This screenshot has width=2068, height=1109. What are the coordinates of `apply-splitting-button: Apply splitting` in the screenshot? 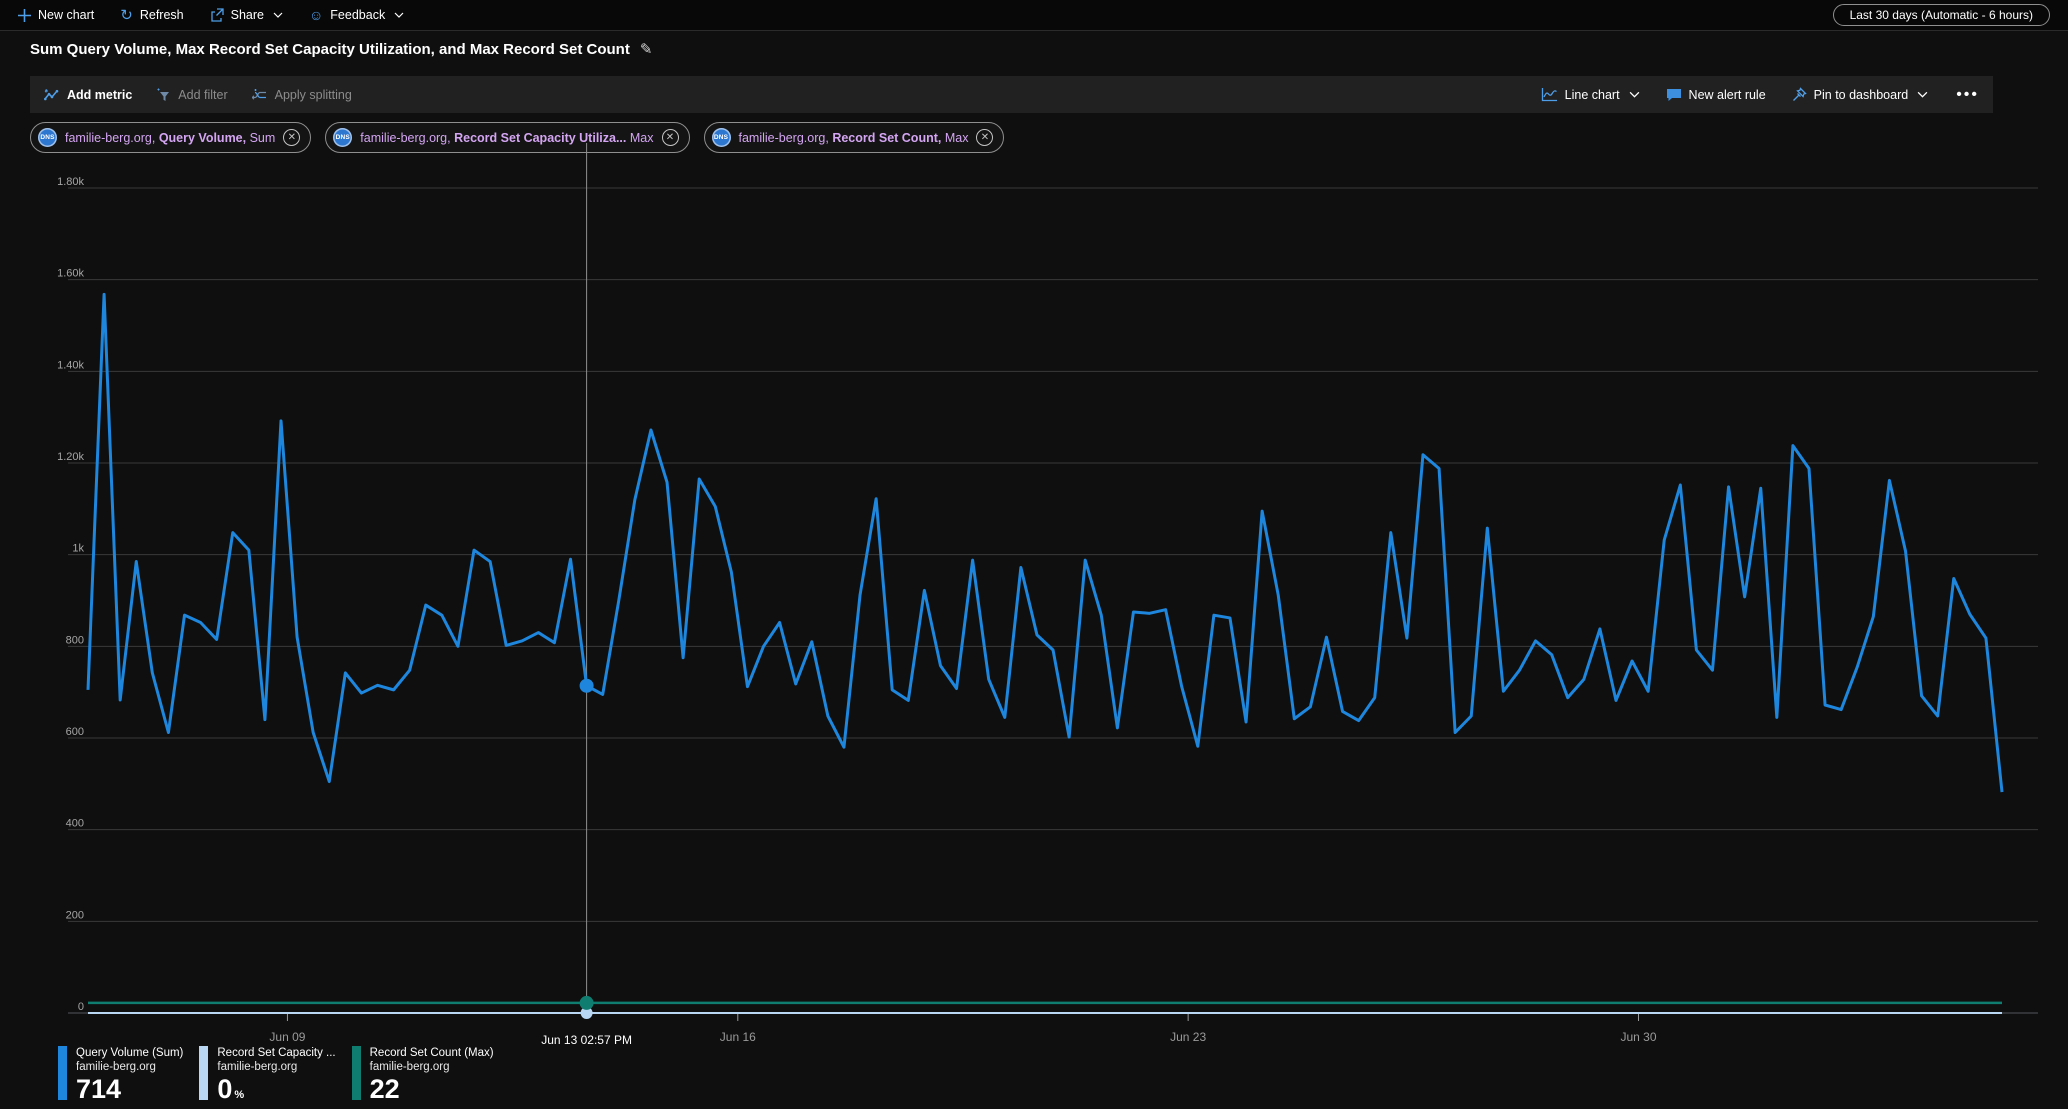 It's located at (301, 94).